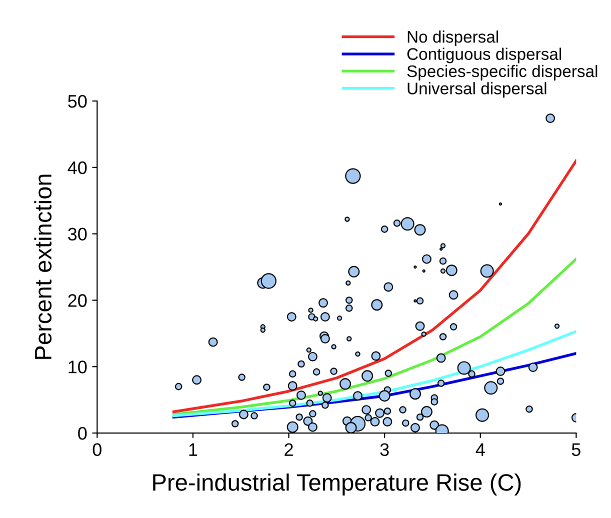  Describe the element at coordinates (480, 449) in the screenshot. I see `x-tick-label: 4` at that location.